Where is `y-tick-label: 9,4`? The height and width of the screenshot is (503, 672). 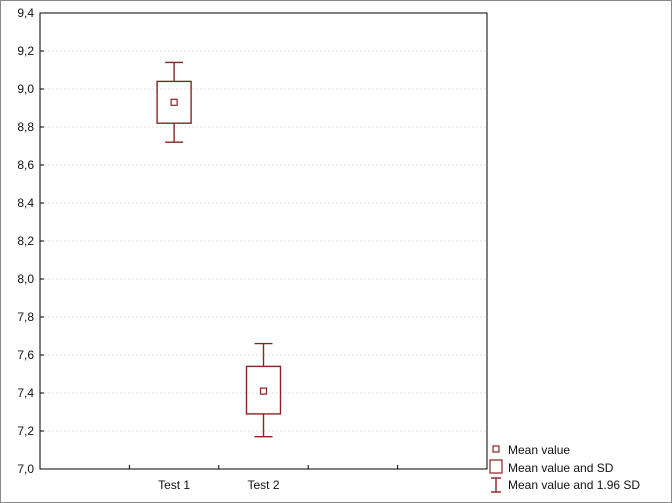
y-tick-label: 9,4 is located at coordinates (25, 13).